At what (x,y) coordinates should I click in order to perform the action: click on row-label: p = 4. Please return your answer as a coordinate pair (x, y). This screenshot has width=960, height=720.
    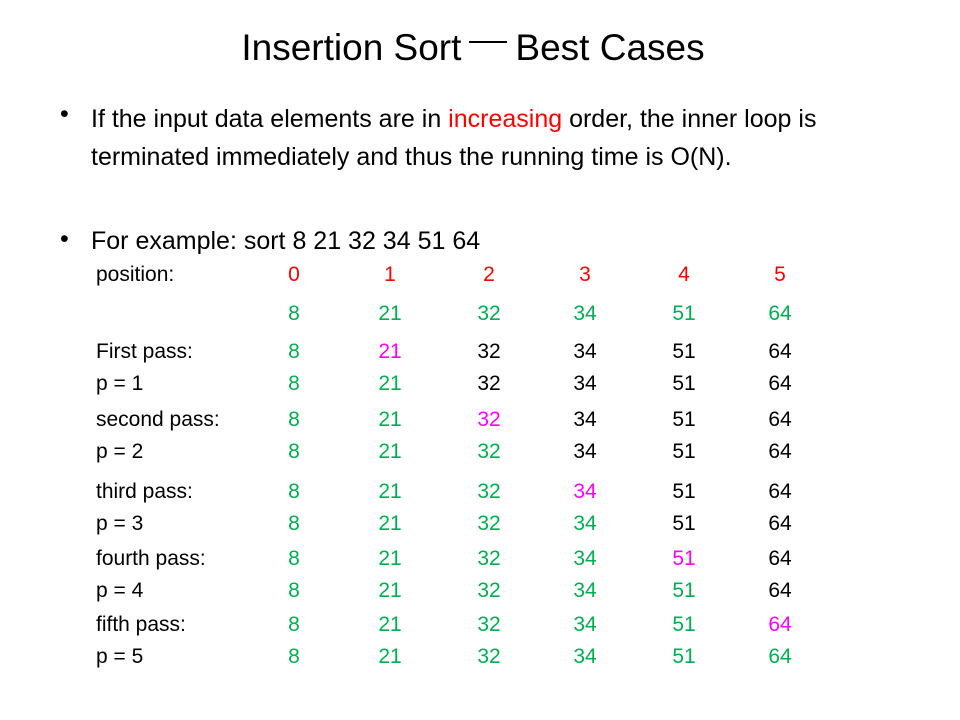
    Looking at the image, I should click on (120, 590).